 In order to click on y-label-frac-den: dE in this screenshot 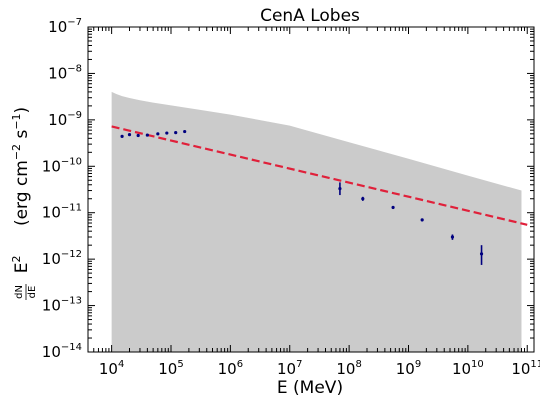, I will do `click(32, 292)`.